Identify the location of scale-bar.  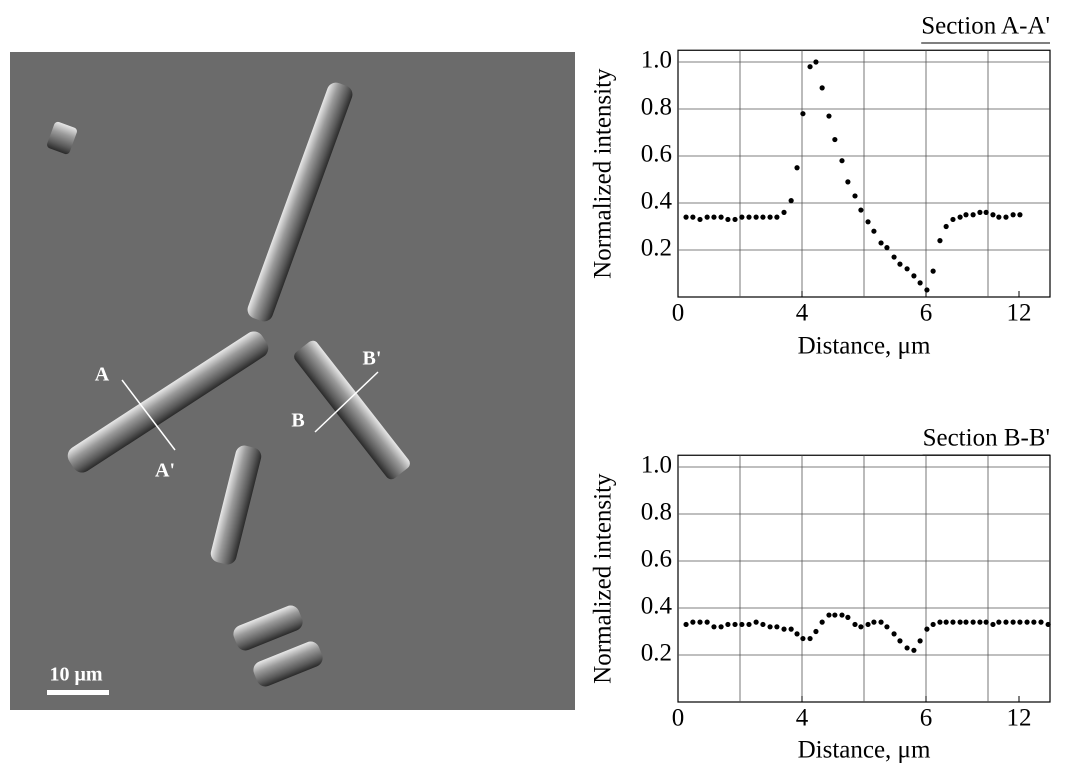
(78, 692).